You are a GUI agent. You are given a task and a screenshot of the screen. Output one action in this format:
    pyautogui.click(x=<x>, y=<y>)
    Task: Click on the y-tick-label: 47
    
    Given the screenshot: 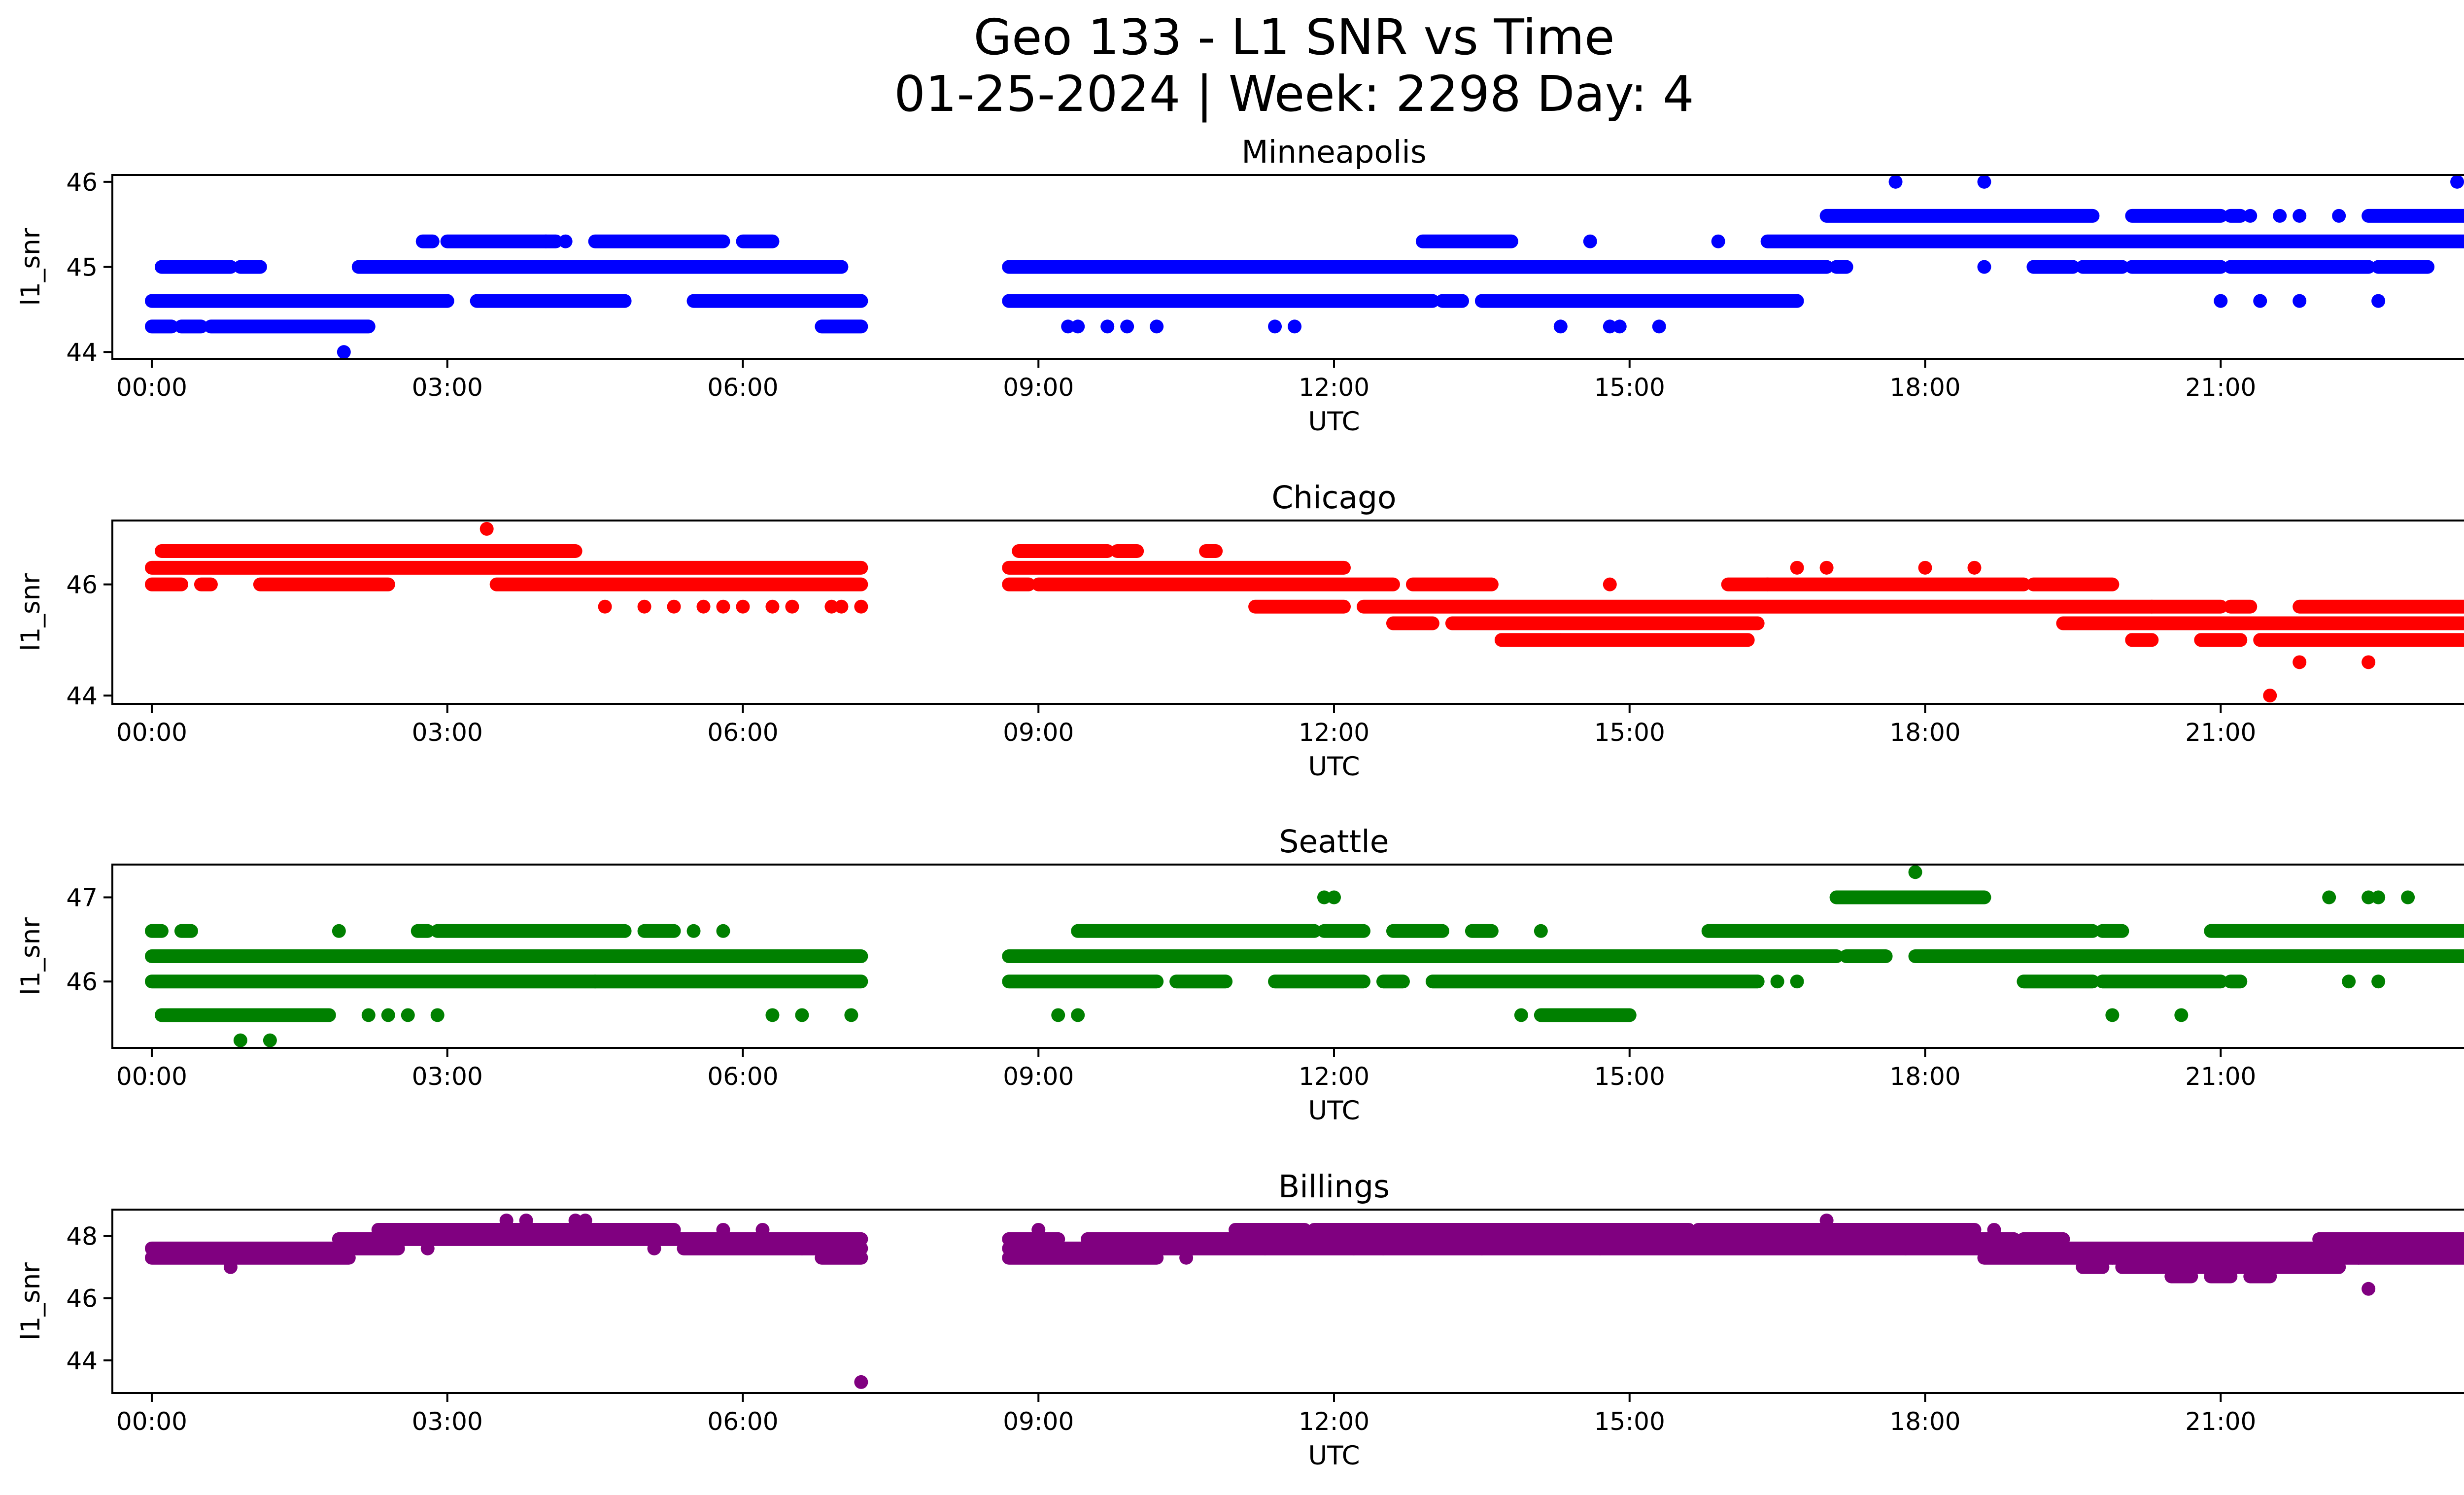 What is the action you would take?
    pyautogui.click(x=82, y=898)
    